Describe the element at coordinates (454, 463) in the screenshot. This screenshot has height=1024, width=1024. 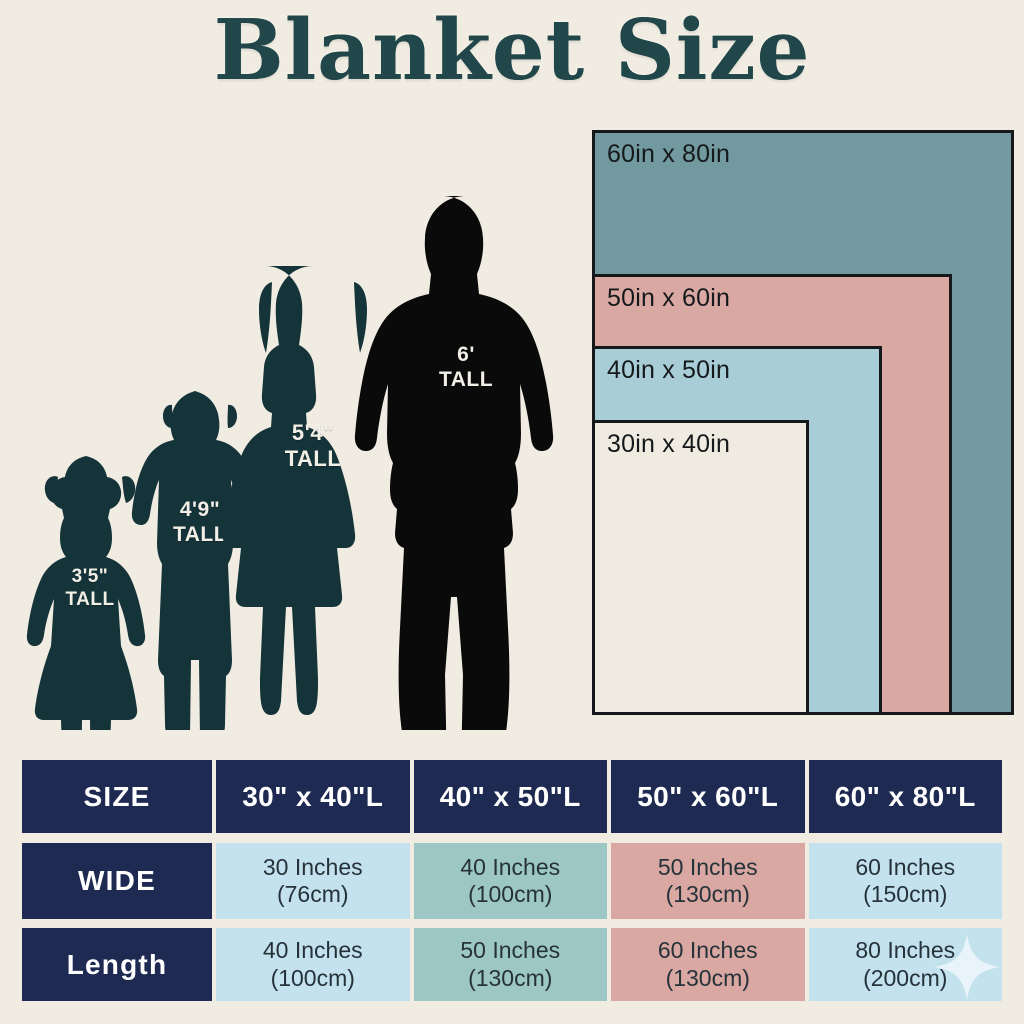
I see `man-silhouette` at that location.